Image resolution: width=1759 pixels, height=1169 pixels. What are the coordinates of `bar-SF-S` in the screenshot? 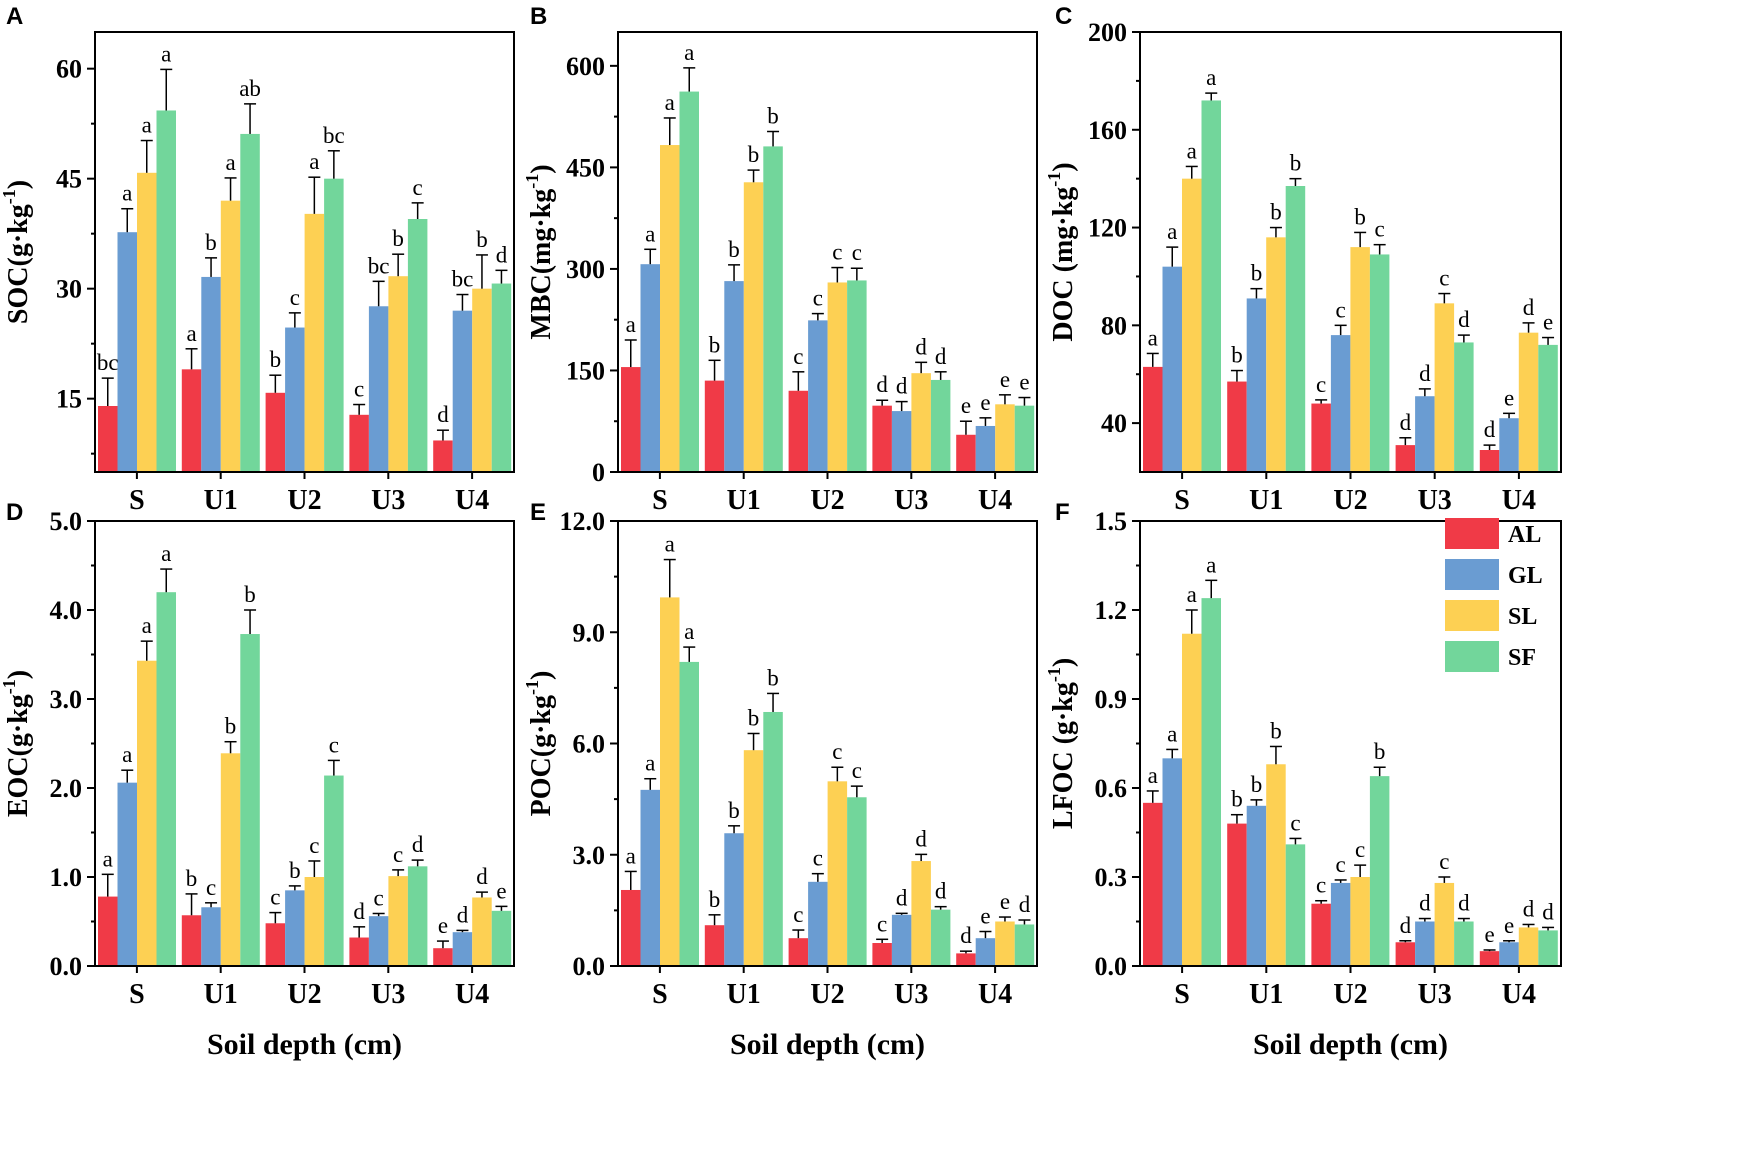 It's located at (166, 291).